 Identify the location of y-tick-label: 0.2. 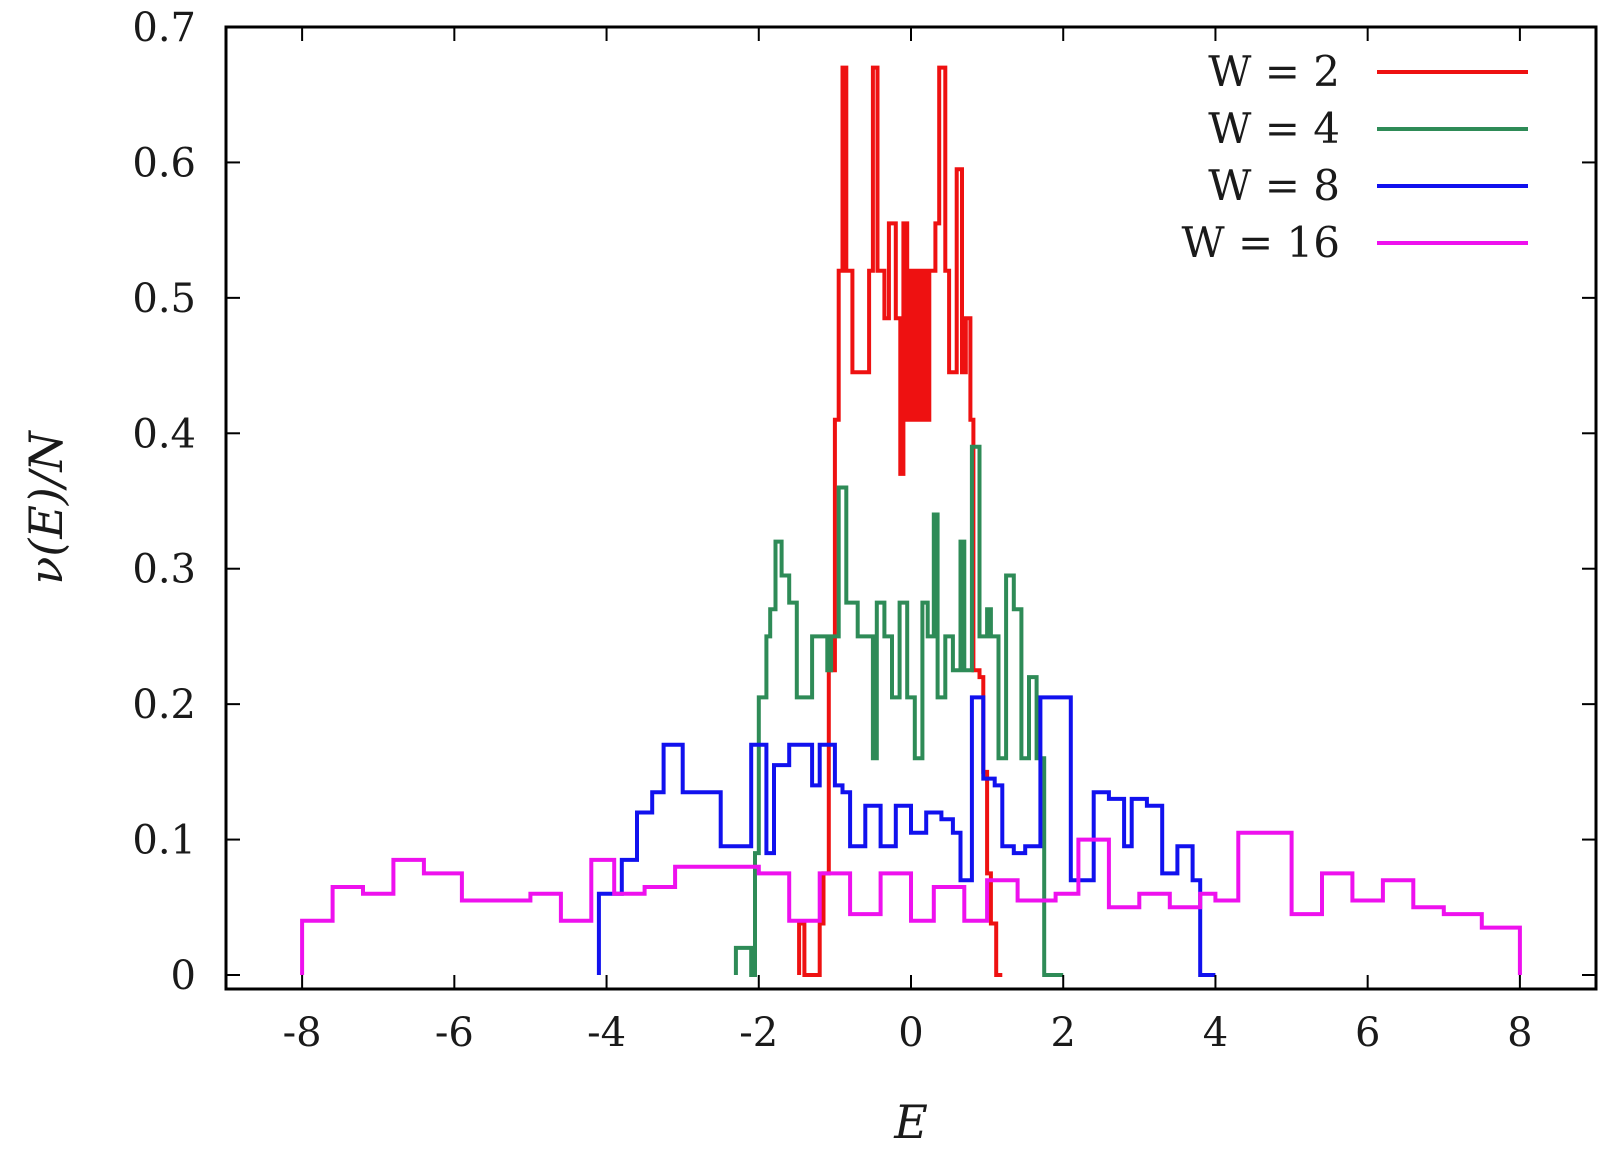
(164, 705).